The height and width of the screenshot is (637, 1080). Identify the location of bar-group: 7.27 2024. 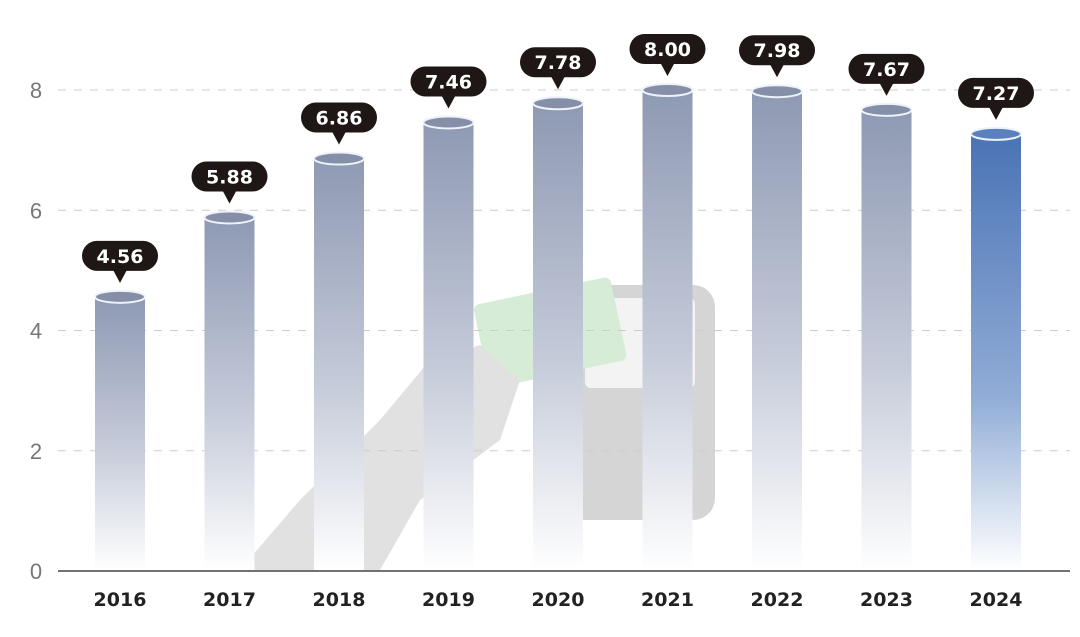
(996, 344).